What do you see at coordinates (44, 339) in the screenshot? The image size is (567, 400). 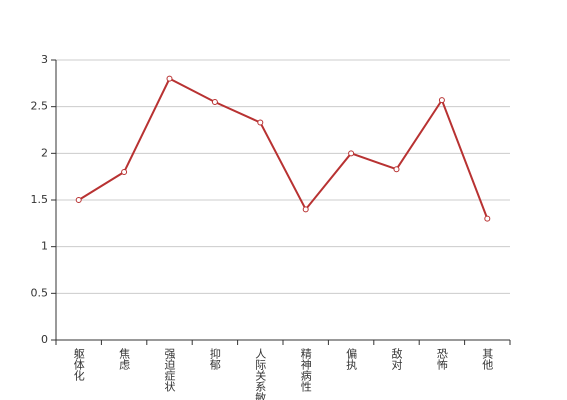 I see `y-tick-label: 0` at bounding box center [44, 339].